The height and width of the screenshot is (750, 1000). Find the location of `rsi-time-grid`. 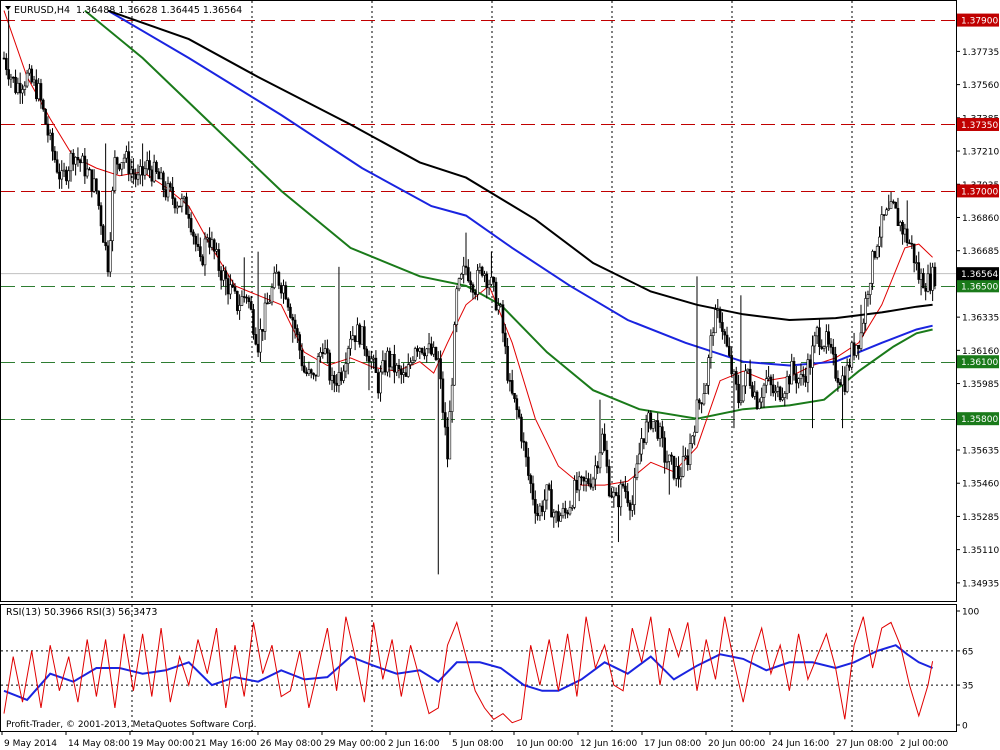

rsi-time-grid is located at coordinates (492, 668).